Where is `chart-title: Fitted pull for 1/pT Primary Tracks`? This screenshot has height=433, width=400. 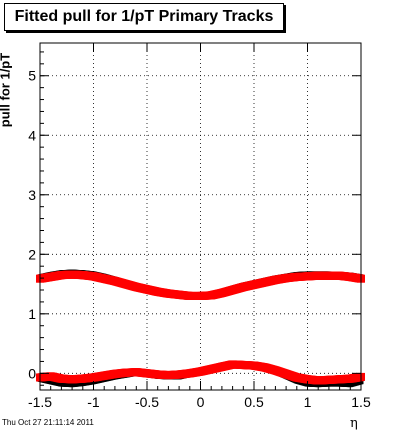 chart-title: Fitted pull for 1/pT Primary Tracks is located at coordinates (144, 16).